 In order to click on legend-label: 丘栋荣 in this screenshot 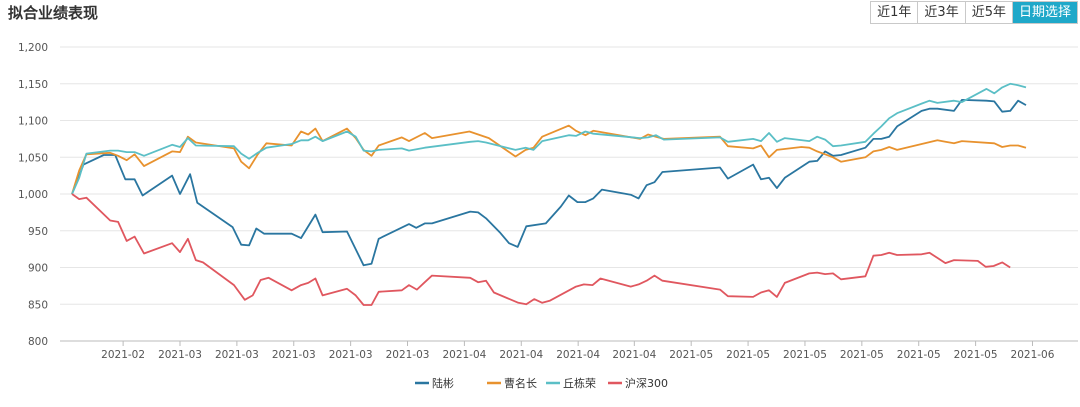, I will do `click(579, 383)`.